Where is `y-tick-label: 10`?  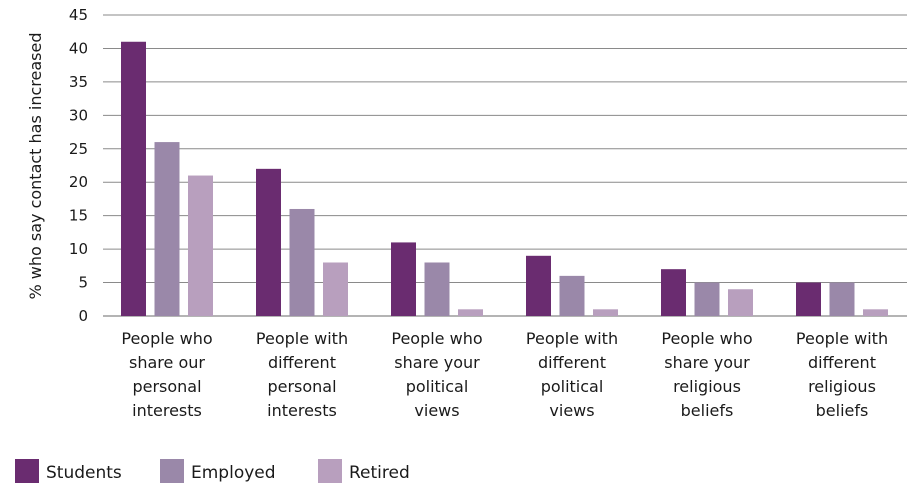 y-tick-label: 10 is located at coordinates (78, 249).